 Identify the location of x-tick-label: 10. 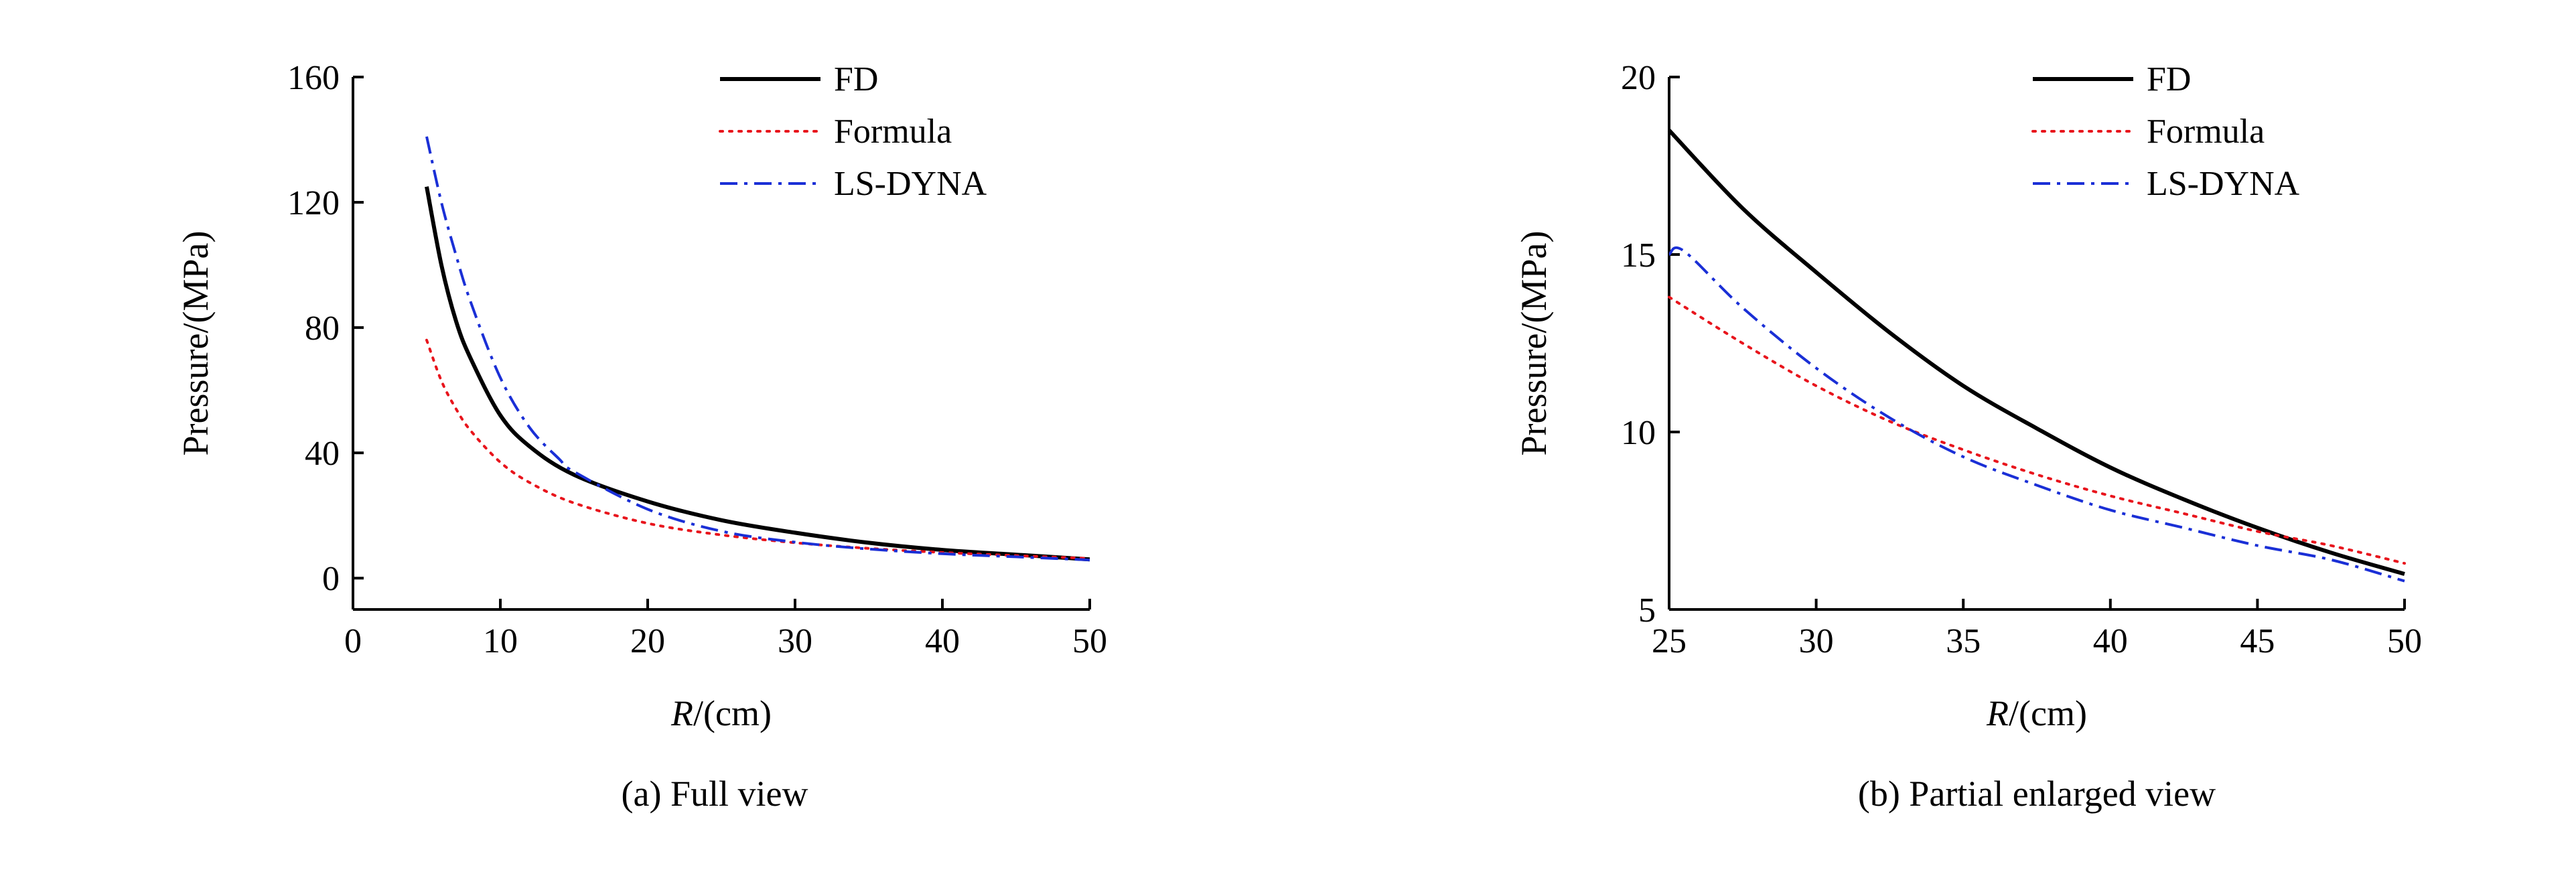
(500, 641).